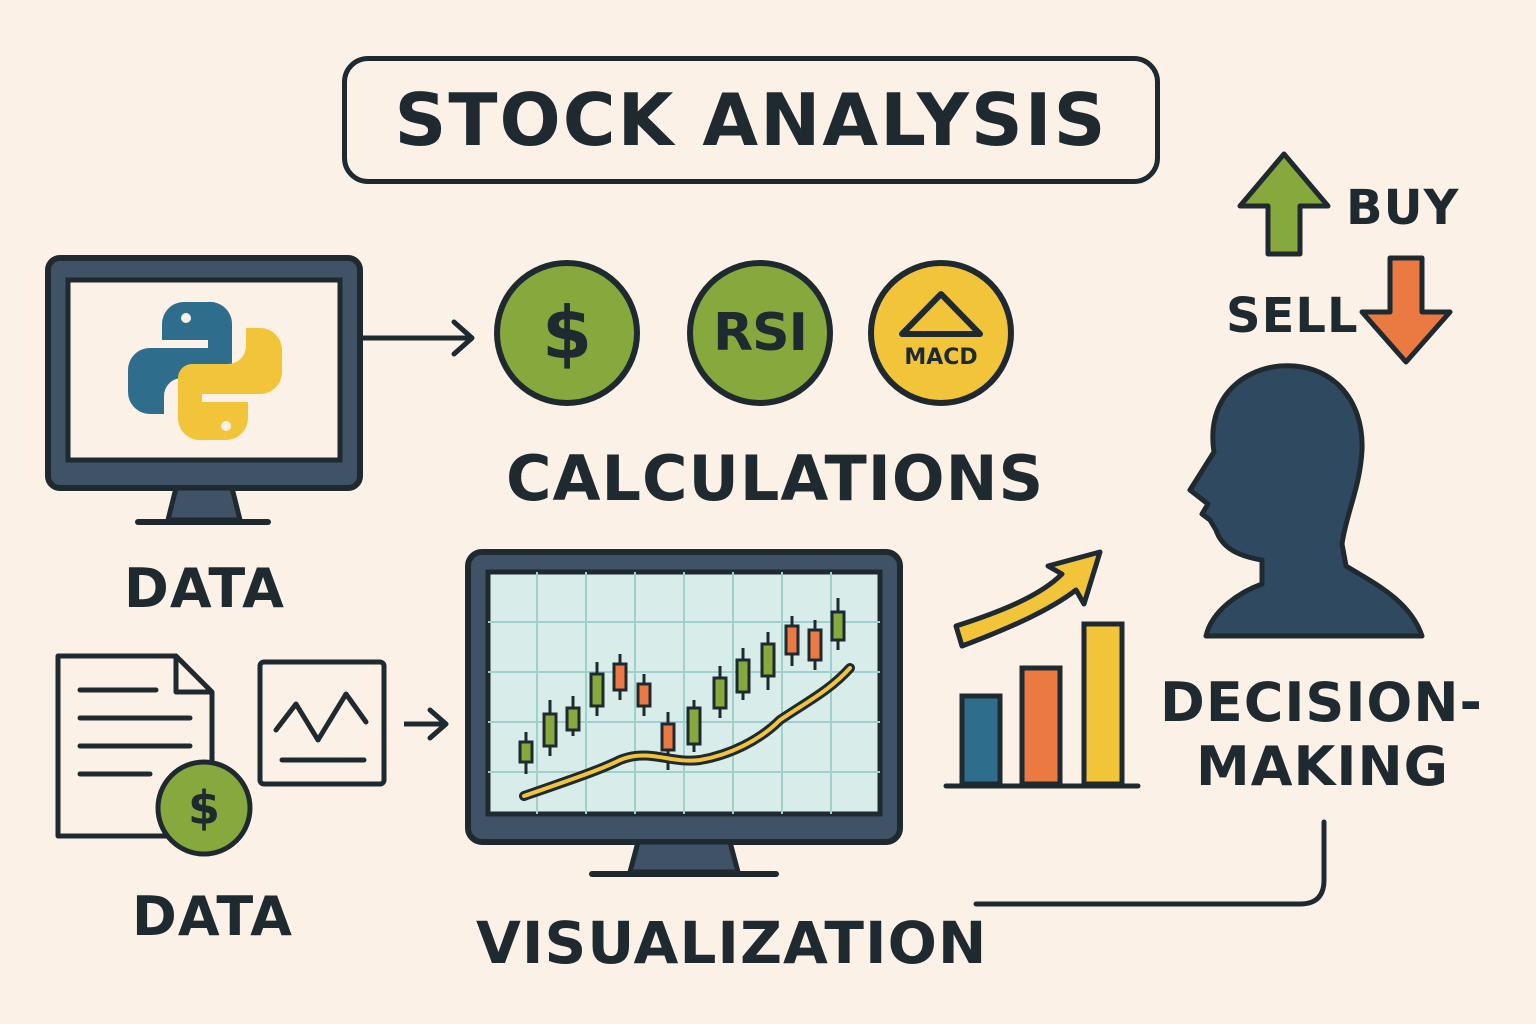 The width and height of the screenshot is (1536, 1024). I want to click on data-label-bottom: DATA, so click(212, 916).